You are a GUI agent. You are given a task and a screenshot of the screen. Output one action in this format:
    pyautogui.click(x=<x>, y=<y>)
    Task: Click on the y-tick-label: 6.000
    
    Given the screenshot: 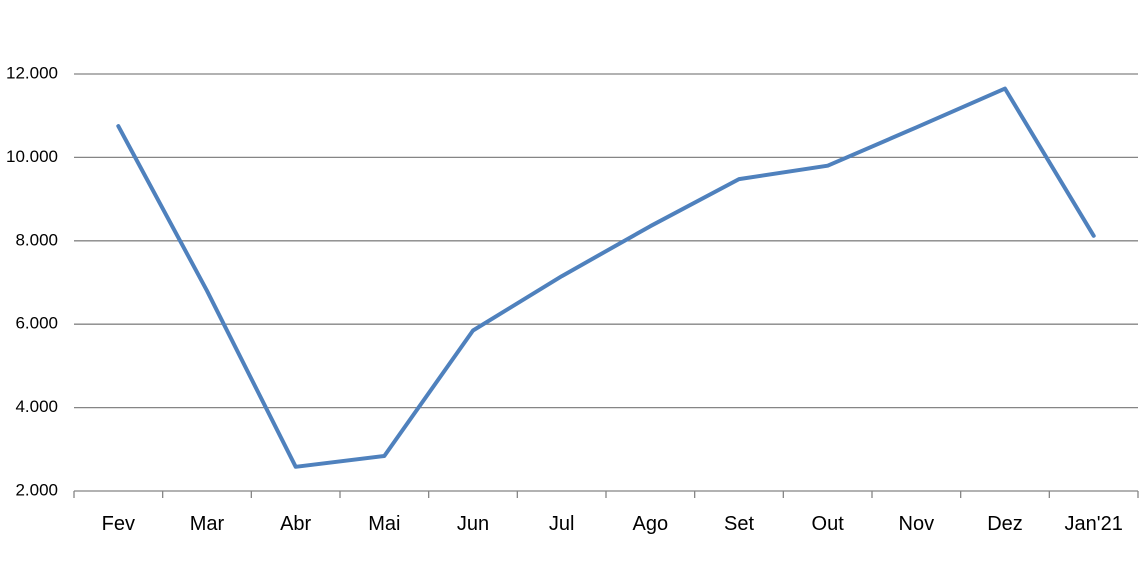 What is the action you would take?
    pyautogui.click(x=36, y=323)
    